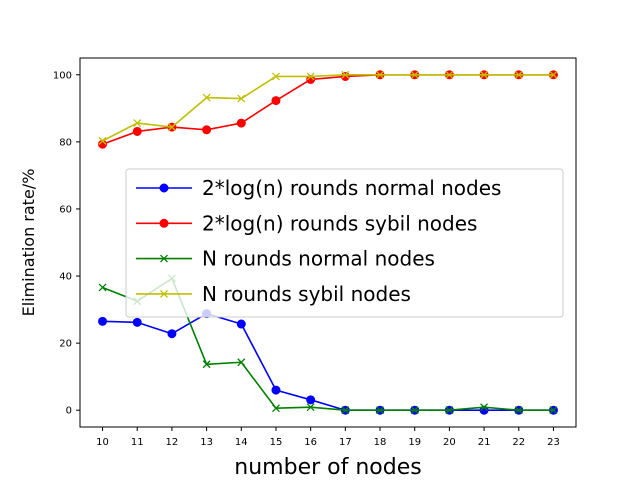 This screenshot has height=480, width=640. Describe the element at coordinates (318, 259) in the screenshot. I see `legend-label: N rounds normal nodes` at that location.